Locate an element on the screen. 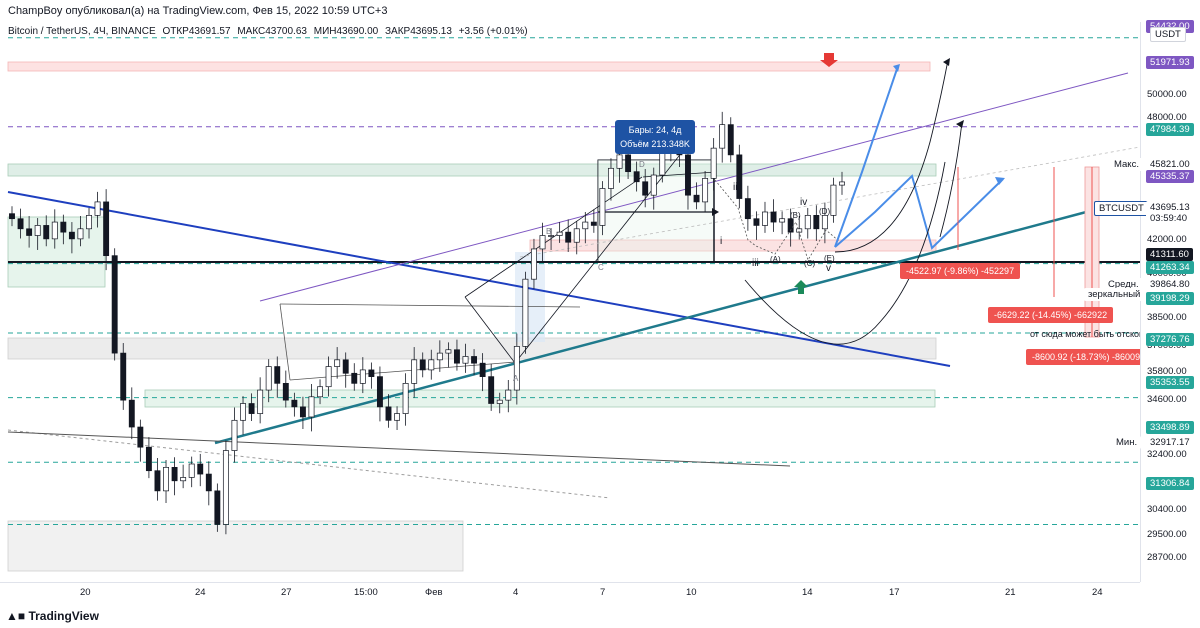 The width and height of the screenshot is (1200, 628). volume-zone is located at coordinates (235, 546).